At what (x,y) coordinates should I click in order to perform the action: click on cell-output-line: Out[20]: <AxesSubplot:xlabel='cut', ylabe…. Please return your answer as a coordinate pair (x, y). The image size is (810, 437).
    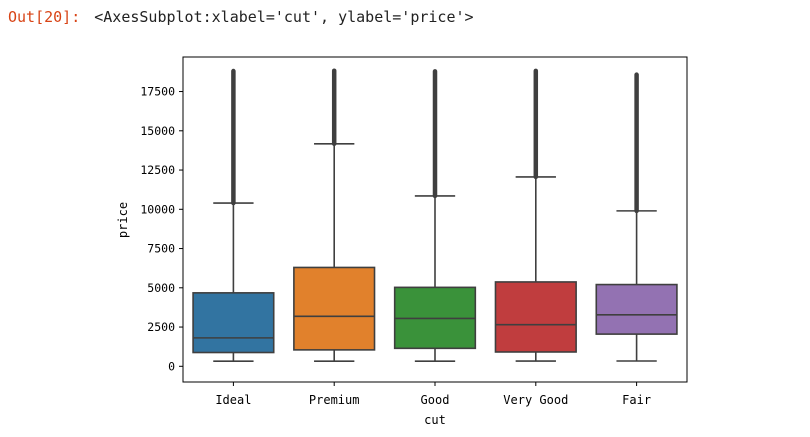
    Looking at the image, I should click on (241, 17).